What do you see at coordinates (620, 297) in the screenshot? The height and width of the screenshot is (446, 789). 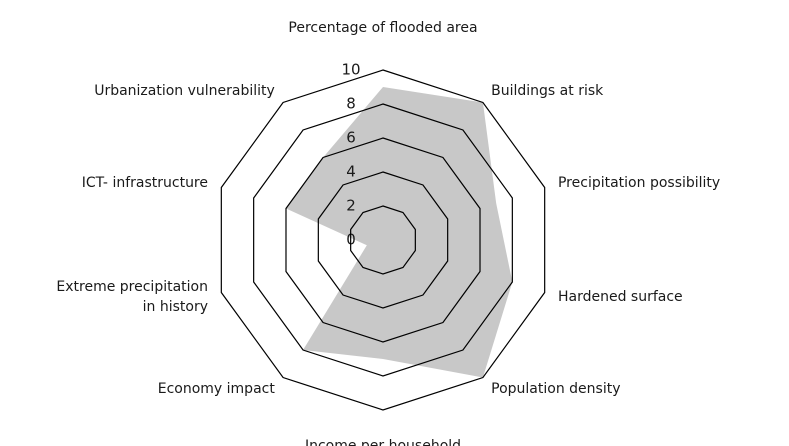 I see `axis-label: Hardened surface` at bounding box center [620, 297].